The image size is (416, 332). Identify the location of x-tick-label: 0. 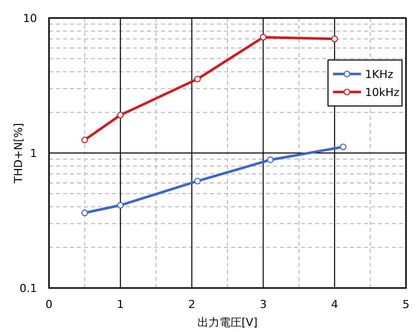
(49, 304).